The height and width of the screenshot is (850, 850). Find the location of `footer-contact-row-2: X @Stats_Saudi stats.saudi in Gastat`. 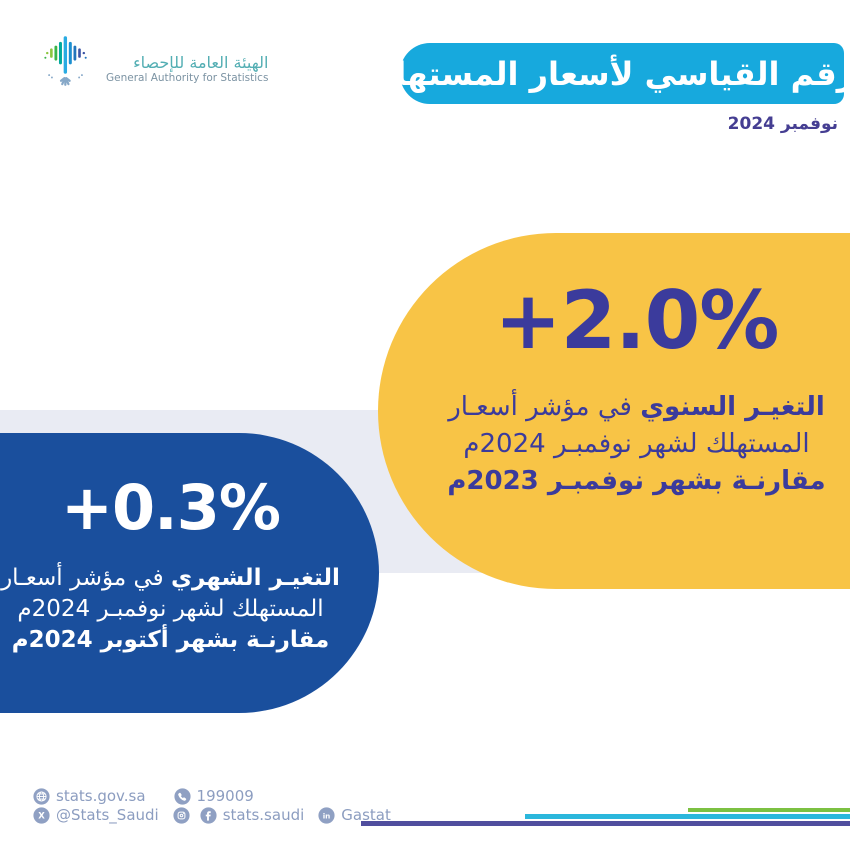

footer-contact-row-2: X @Stats_Saudi stats.saudi in Gastat is located at coordinates (212, 815).